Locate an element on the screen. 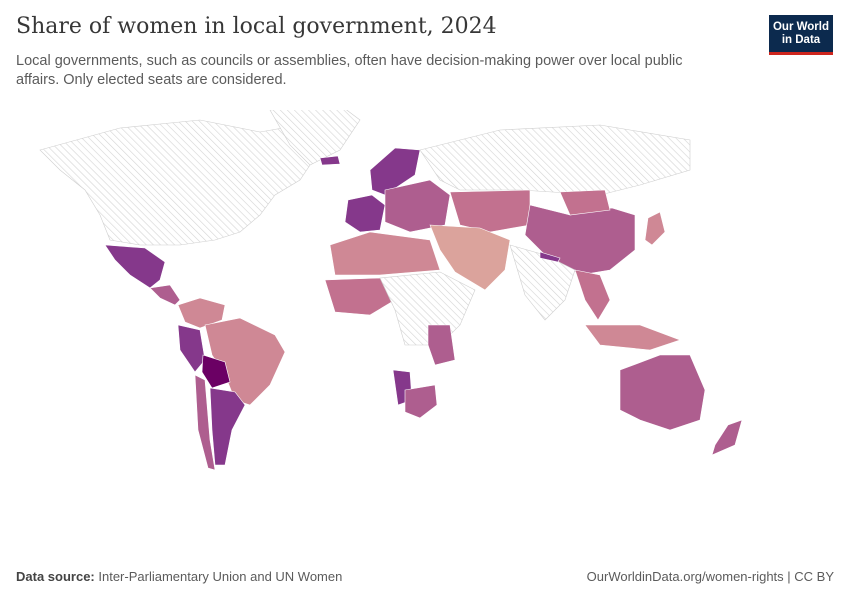 This screenshot has width=850, height=600. country-colombia-venezuela is located at coordinates (201, 313).